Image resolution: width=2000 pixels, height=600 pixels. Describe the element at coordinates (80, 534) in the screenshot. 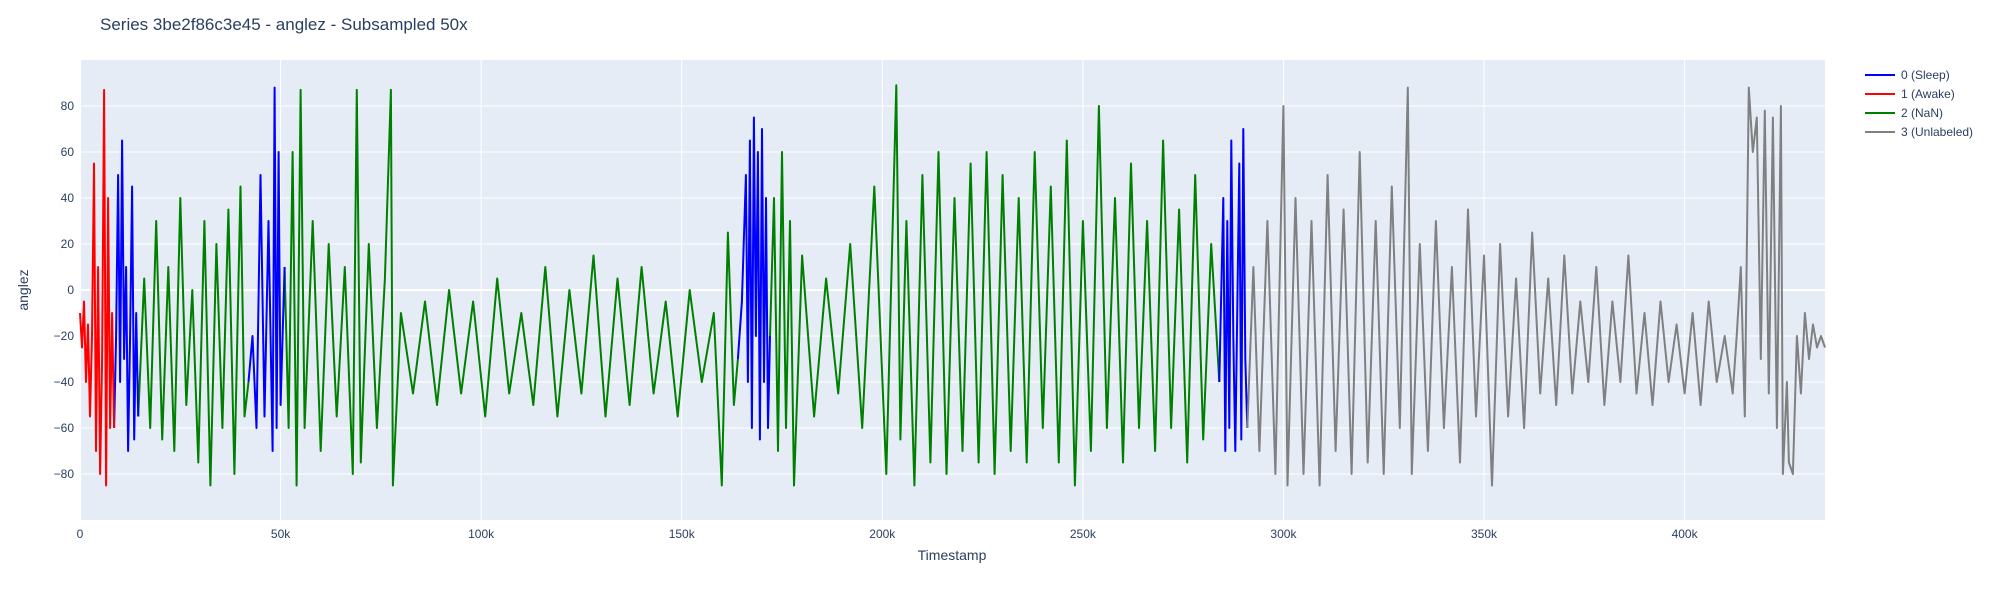

I see `x-tick-label: 0` at that location.